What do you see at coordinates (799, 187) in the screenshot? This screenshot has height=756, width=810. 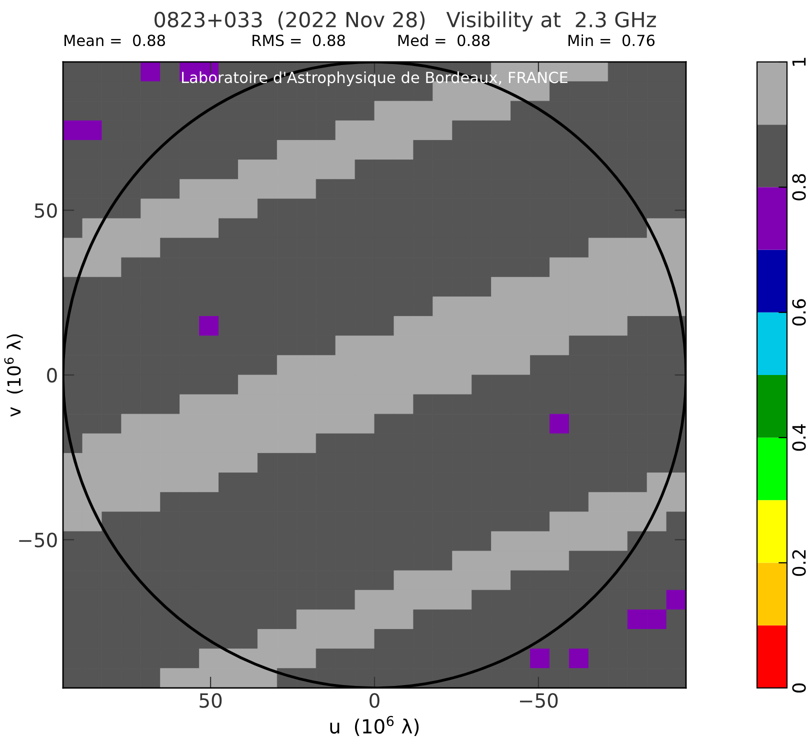 I see `color-bar-label: 0.8` at bounding box center [799, 187].